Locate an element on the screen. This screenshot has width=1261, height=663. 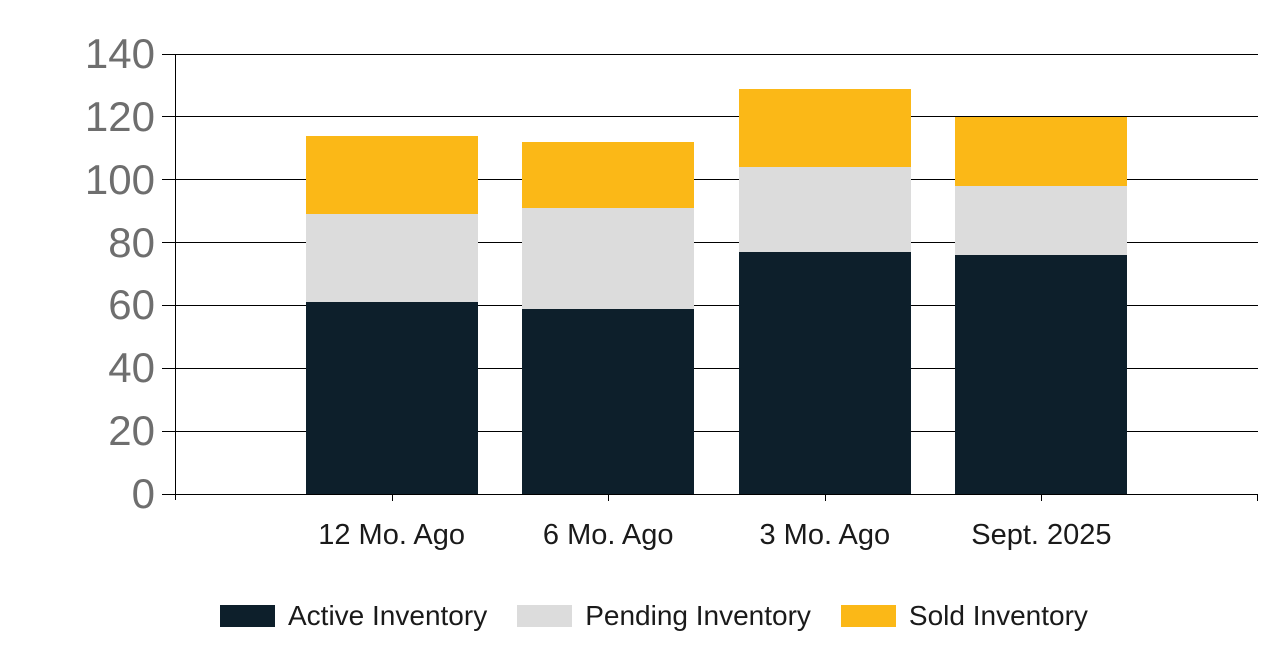
legend-label: Active Inventory is located at coordinates (388, 615).